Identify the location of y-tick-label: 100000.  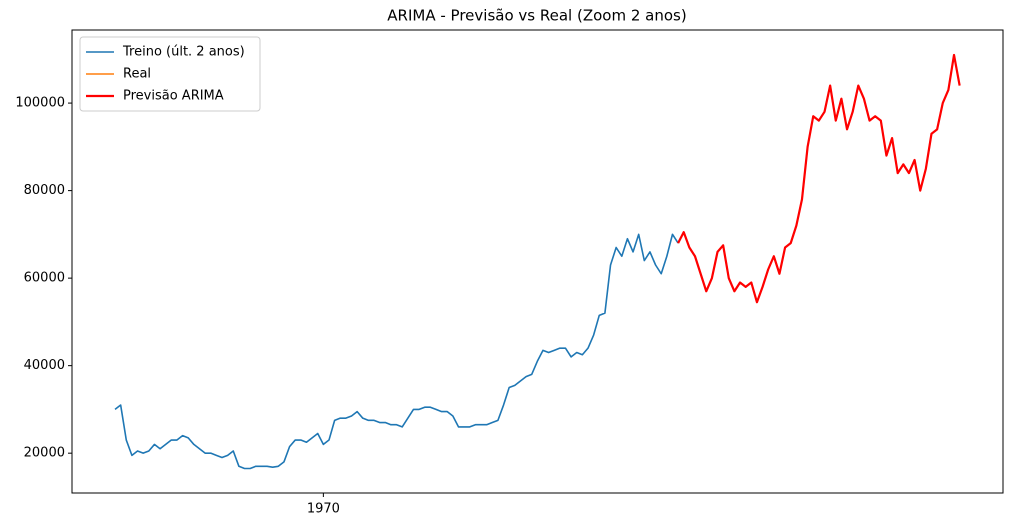
(40, 103).